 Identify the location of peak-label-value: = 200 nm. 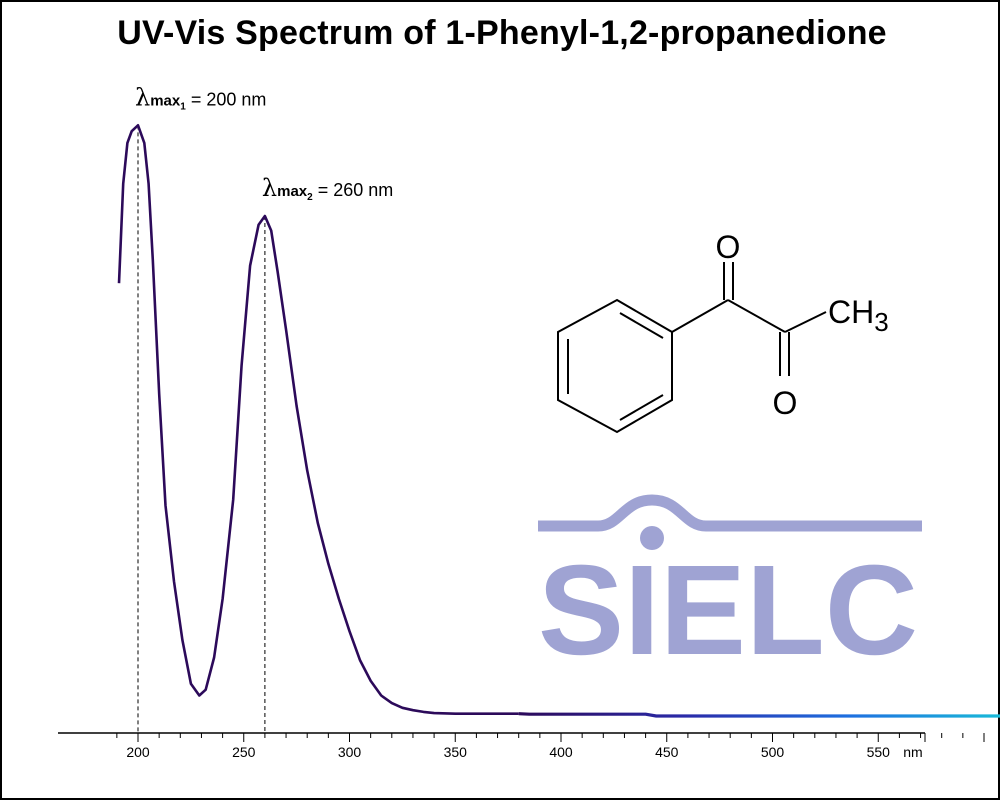
(226, 99).